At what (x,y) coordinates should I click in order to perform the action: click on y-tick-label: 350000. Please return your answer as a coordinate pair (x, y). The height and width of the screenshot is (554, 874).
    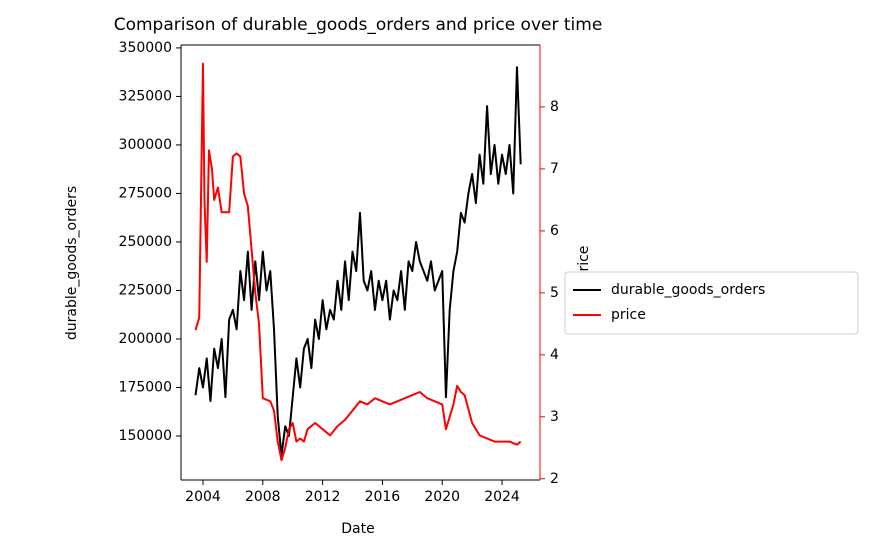
    Looking at the image, I should click on (145, 48).